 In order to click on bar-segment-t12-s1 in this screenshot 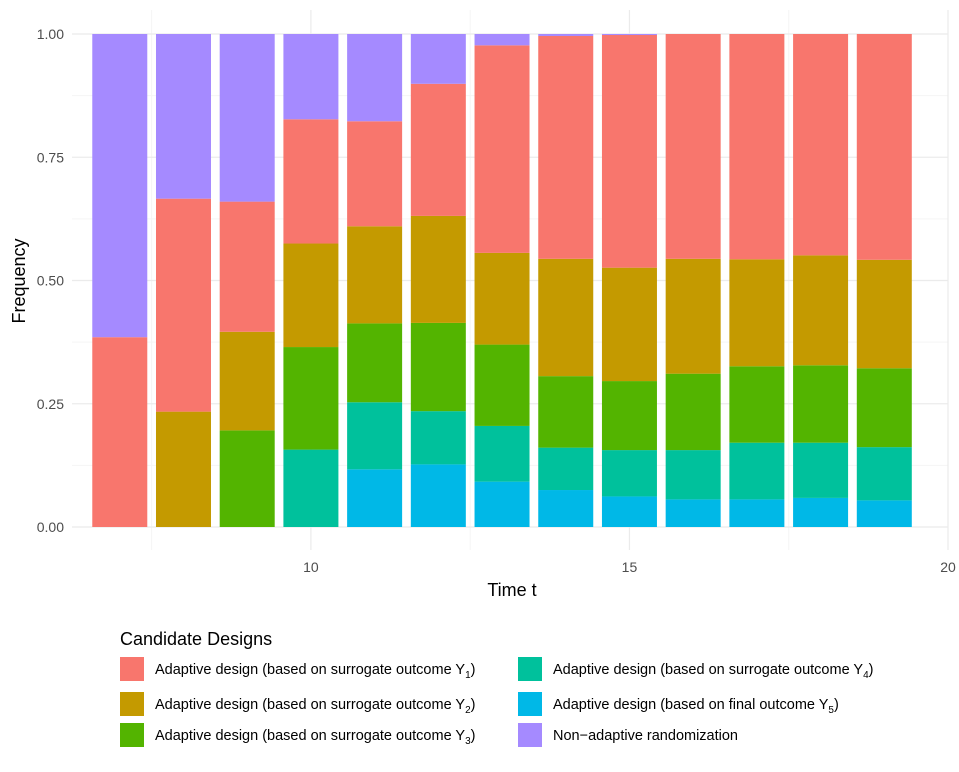, I will do `click(438, 438)`.